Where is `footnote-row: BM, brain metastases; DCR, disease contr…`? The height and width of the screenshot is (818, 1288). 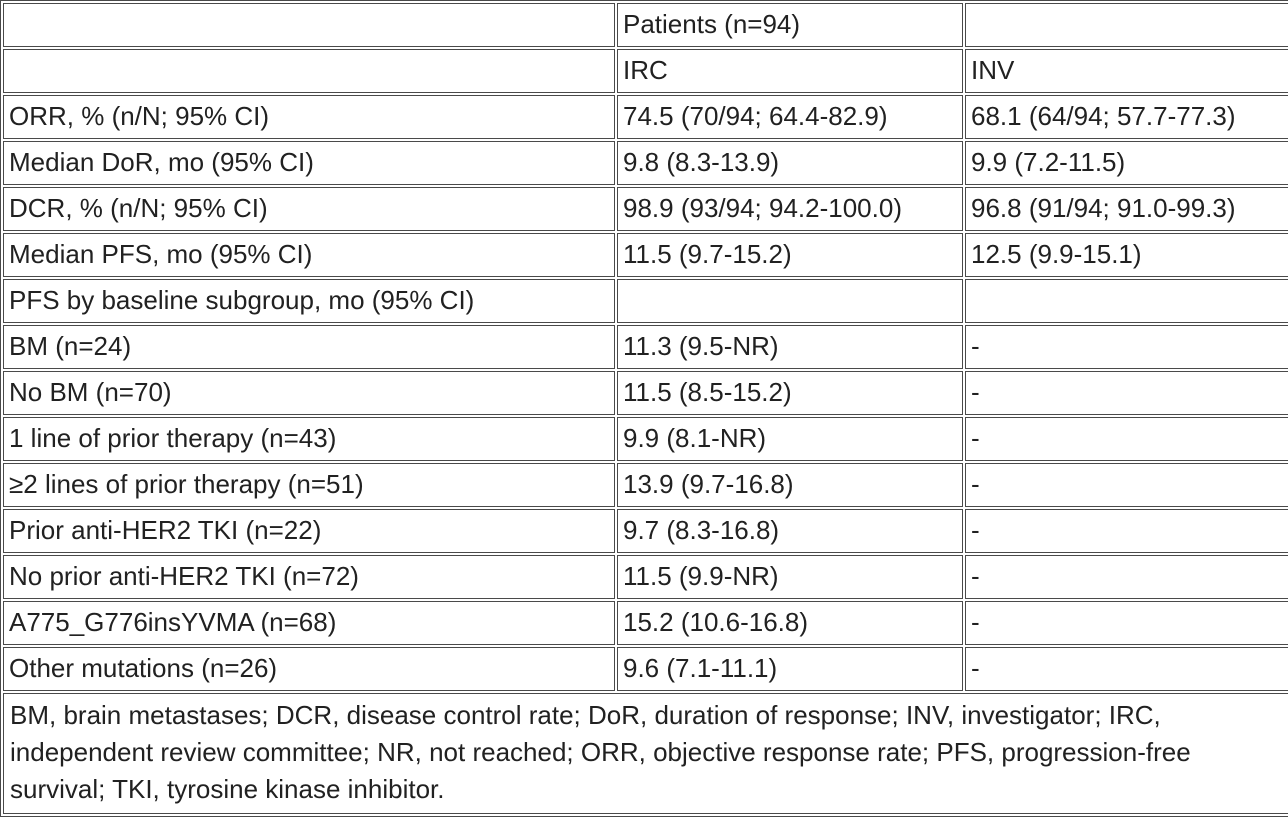
footnote-row: BM, brain metastases; DCR, disease contr… is located at coordinates (645, 753).